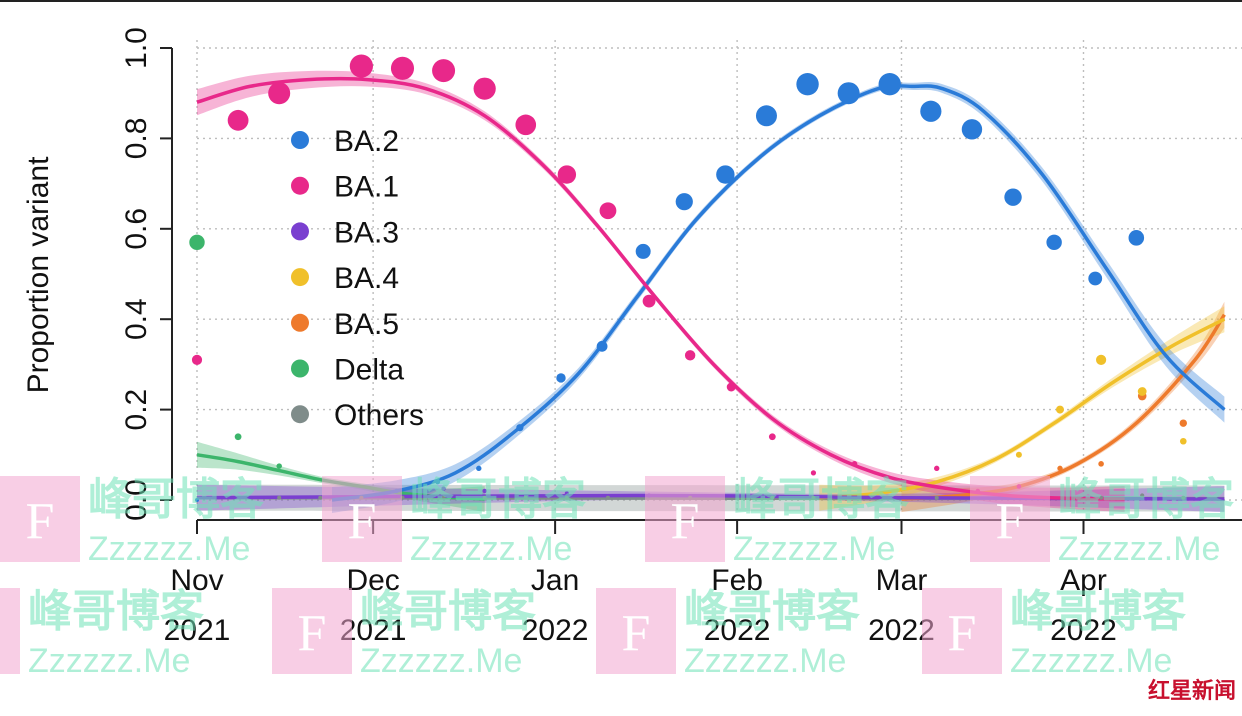 This screenshot has width=1242, height=716. Describe the element at coordinates (366, 278) in the screenshot. I see `legend-label-ba-4: BA.4` at that location.